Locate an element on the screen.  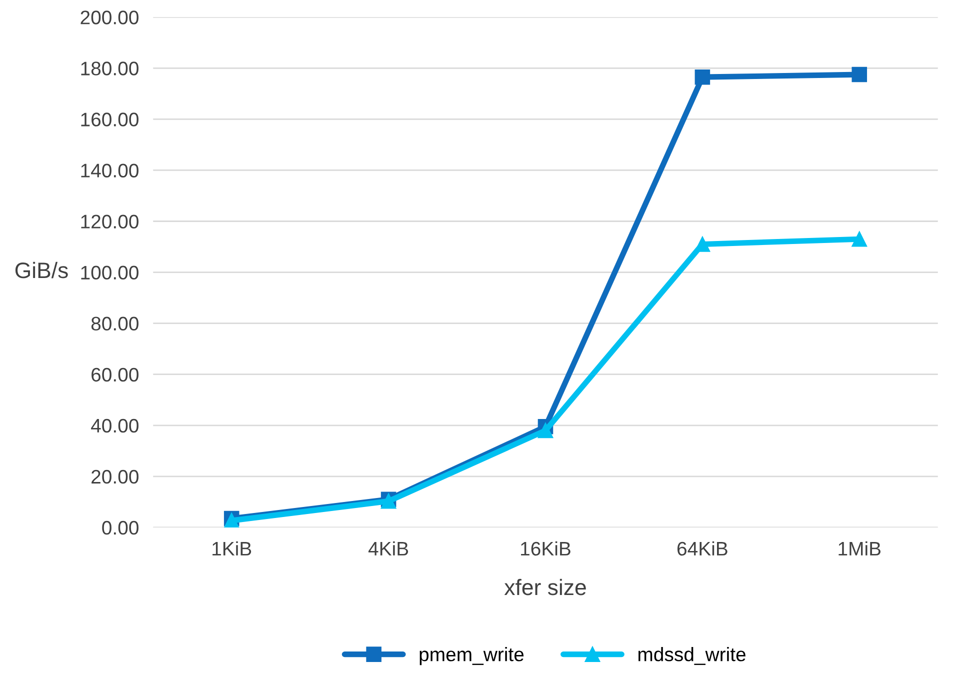
y-tick-label: 140.00 is located at coordinates (109, 171).